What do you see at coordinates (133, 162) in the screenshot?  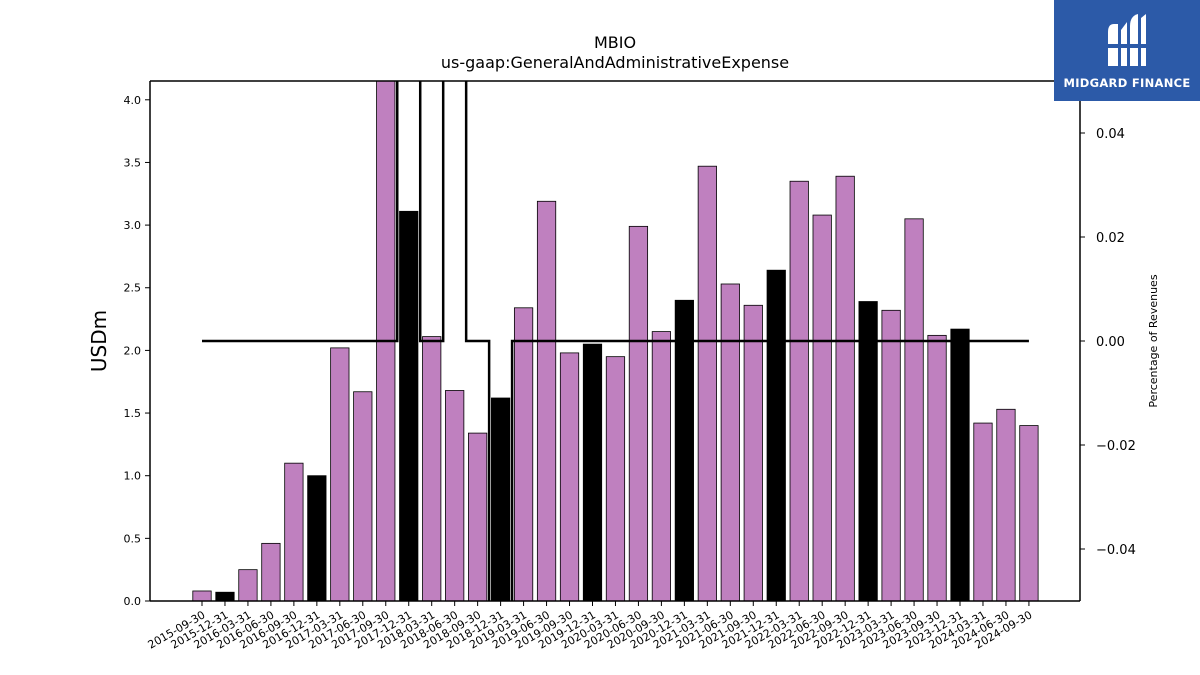 I see `y-tick-label: 3.5` at bounding box center [133, 162].